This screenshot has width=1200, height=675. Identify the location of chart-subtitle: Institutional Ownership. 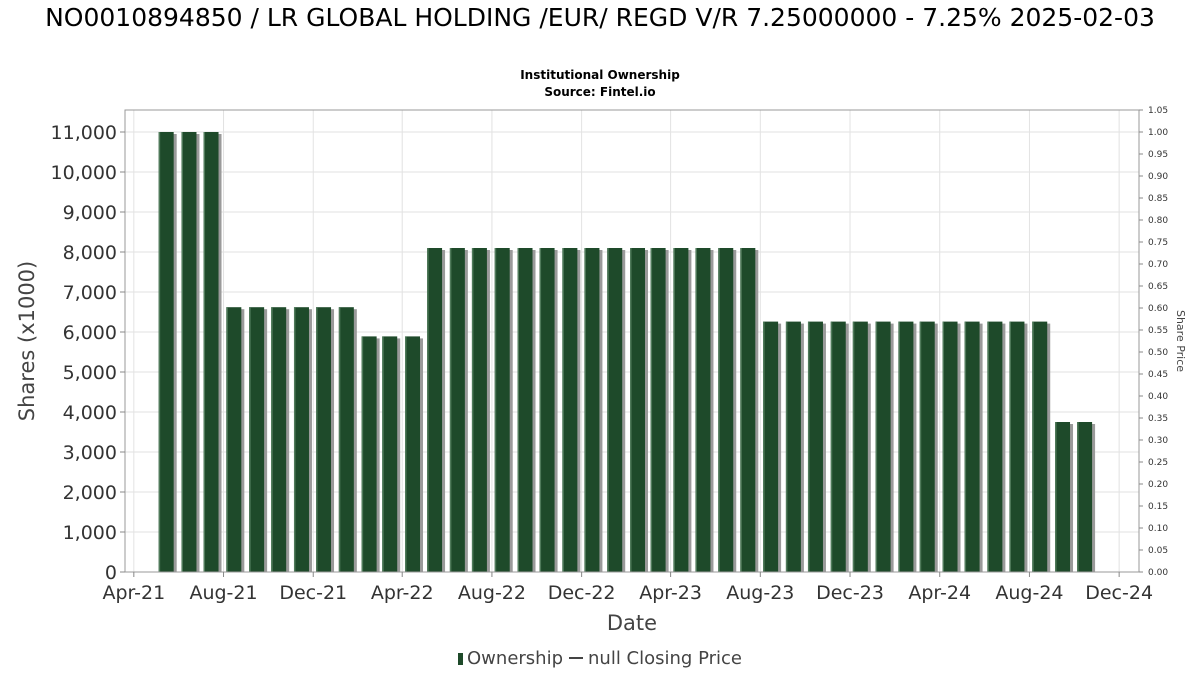
(600, 75).